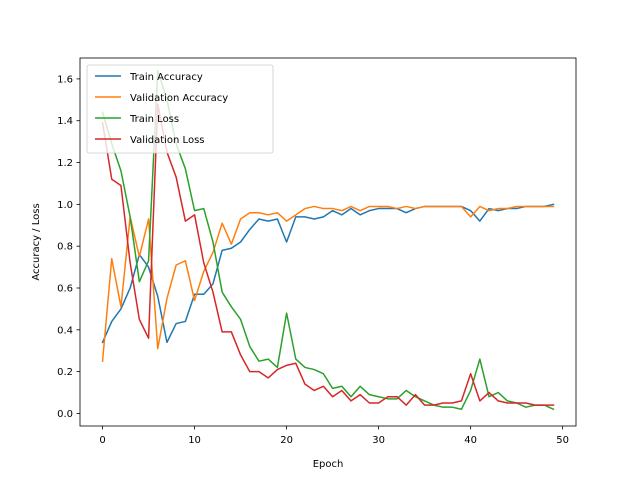  I want to click on y-tick-label: 0.6, so click(65, 289).